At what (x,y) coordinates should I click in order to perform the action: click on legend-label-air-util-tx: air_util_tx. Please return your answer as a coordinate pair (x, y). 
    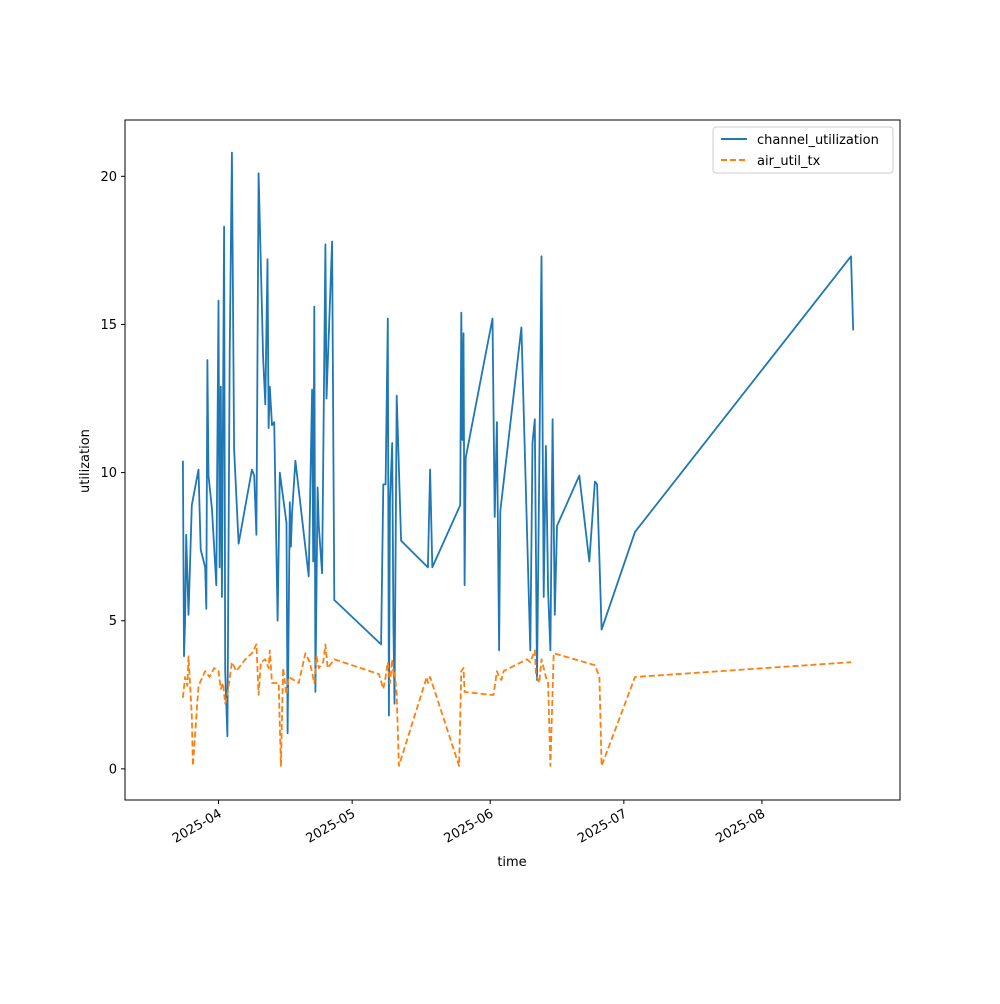
    Looking at the image, I should click on (789, 161).